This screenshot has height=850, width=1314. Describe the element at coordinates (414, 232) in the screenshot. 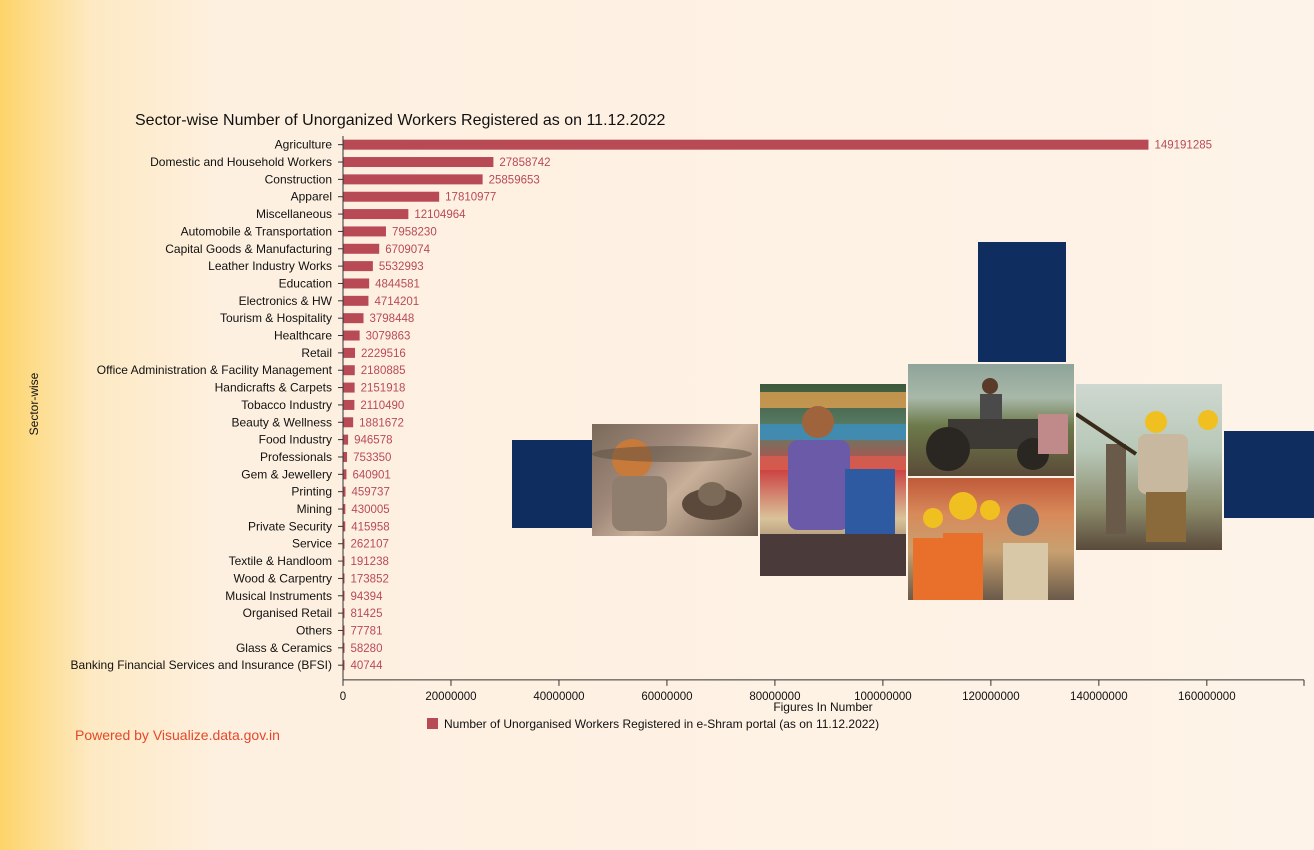

I see `value-label: 7958230` at that location.